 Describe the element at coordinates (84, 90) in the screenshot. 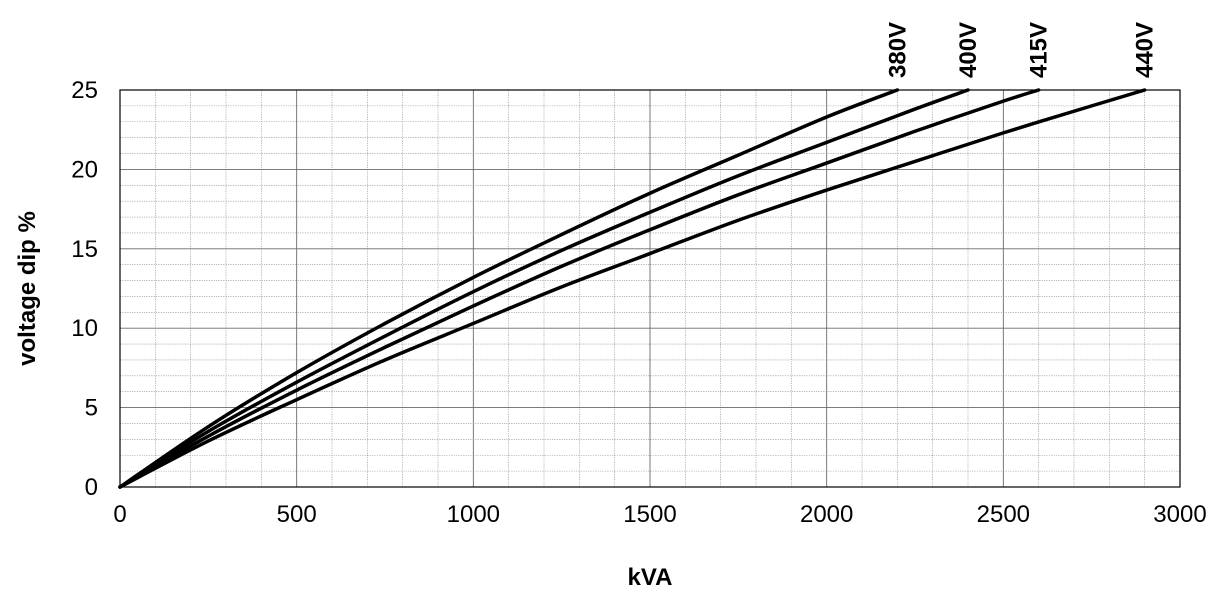

I see `y-tick-label: 25` at that location.